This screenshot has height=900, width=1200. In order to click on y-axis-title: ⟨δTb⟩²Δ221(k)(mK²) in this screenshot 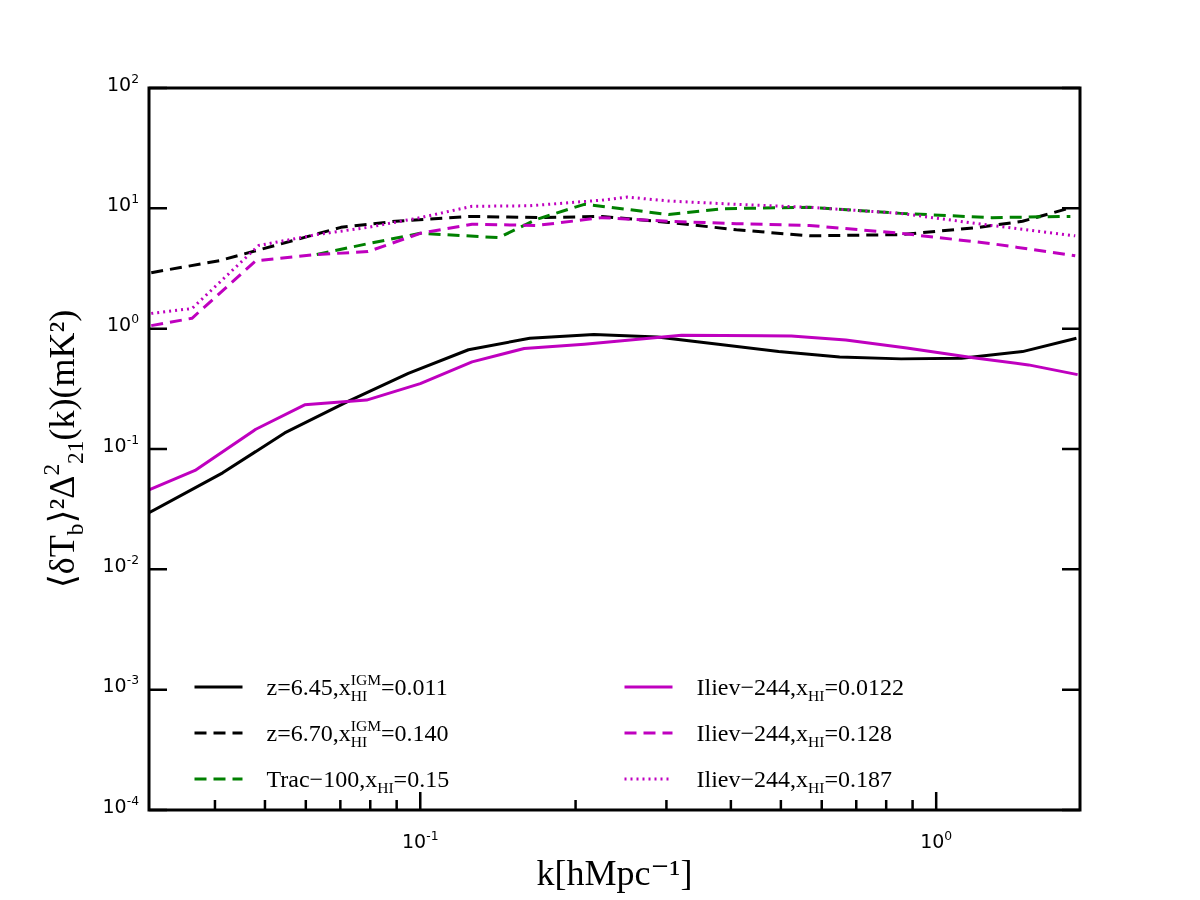, I will do `click(62, 449)`.